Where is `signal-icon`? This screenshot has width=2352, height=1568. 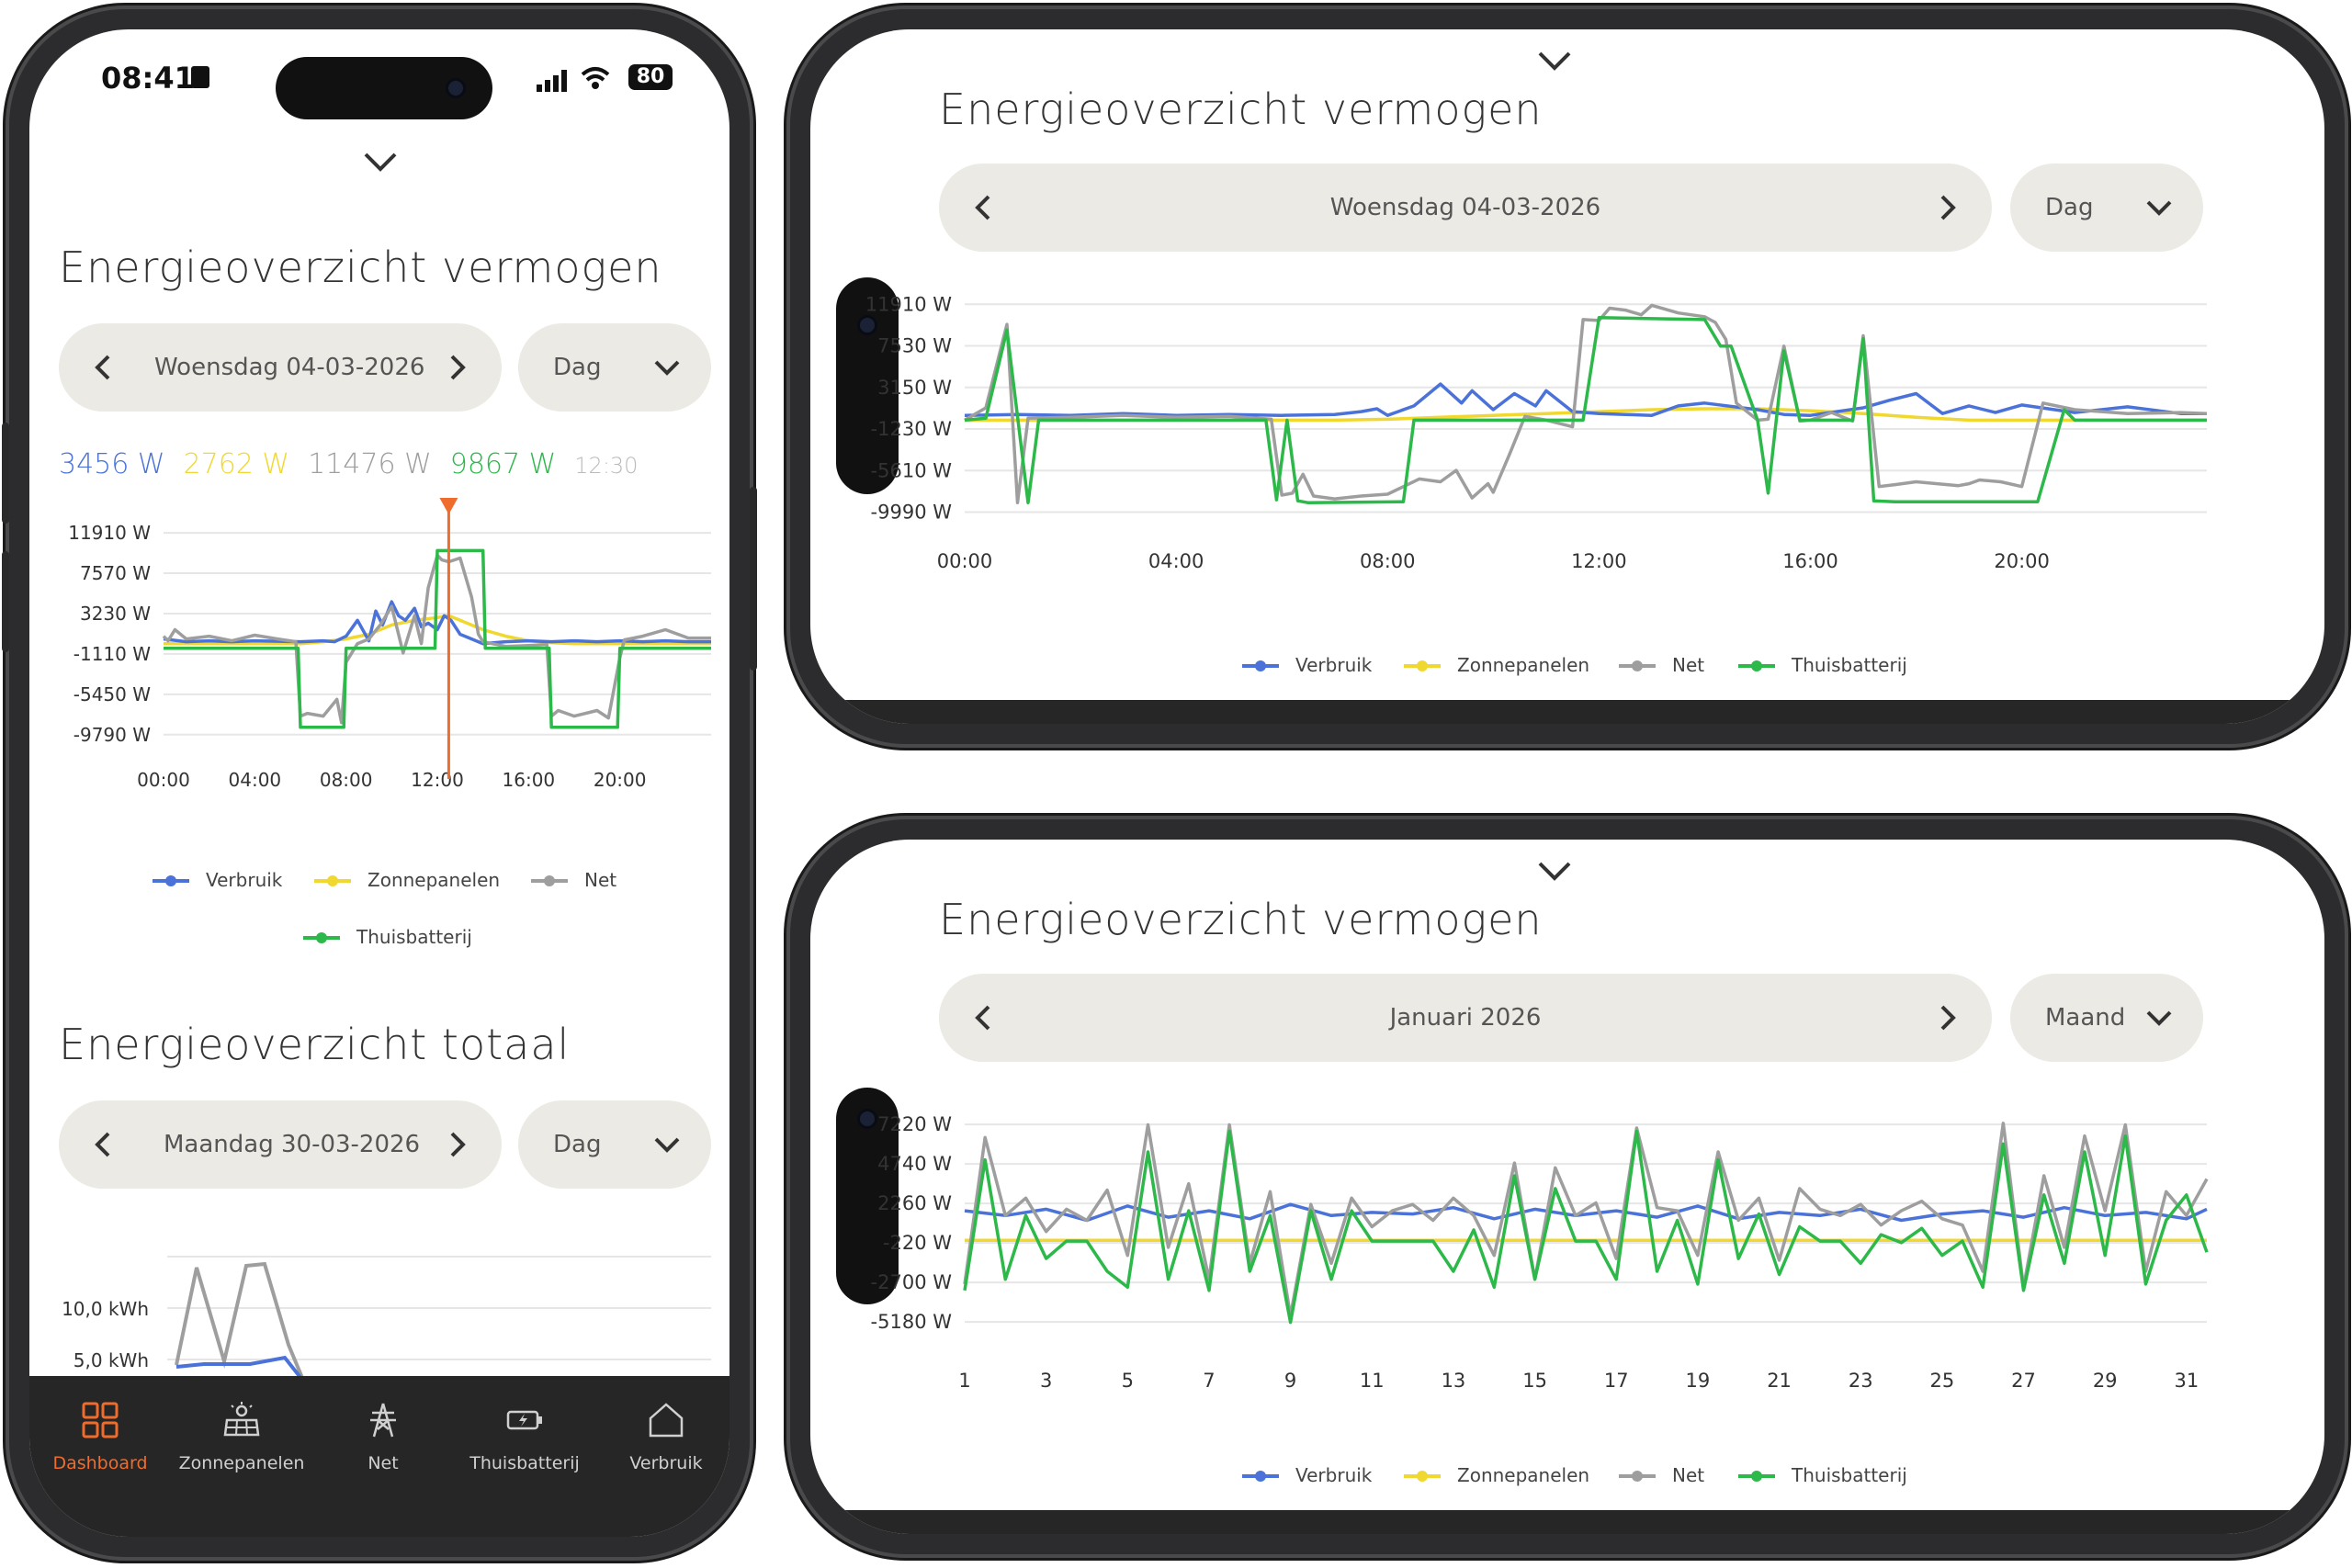
signal-icon is located at coordinates (552, 81).